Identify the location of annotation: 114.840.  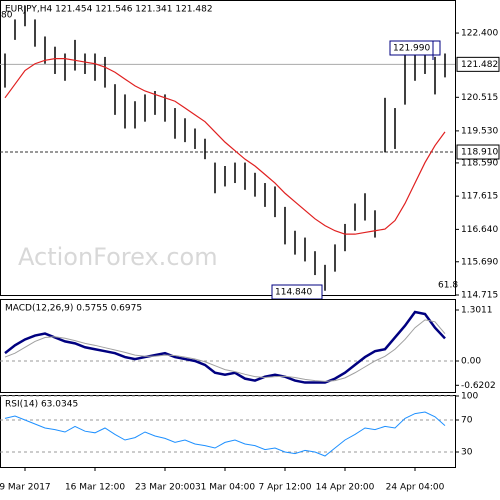
(293, 293).